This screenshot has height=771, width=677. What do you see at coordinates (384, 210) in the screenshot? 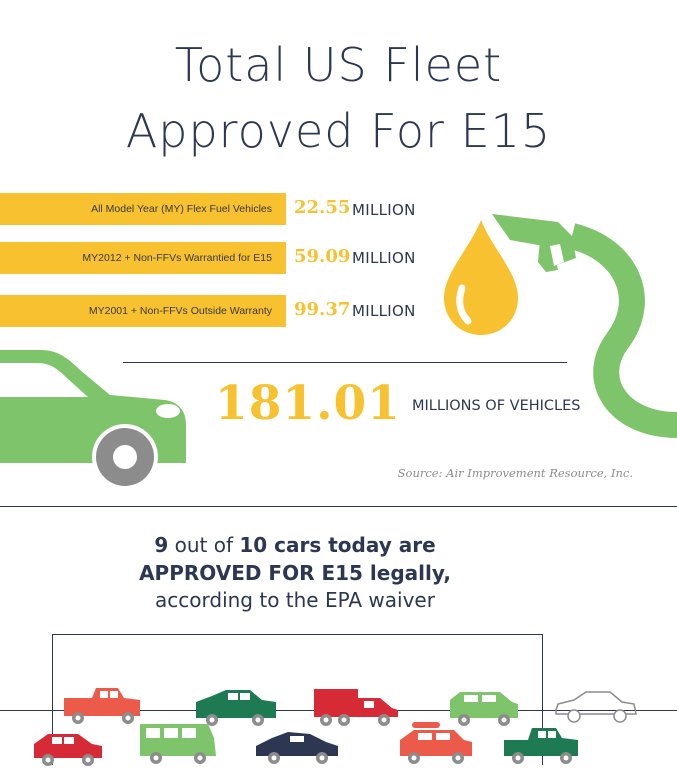
I see `bar-ffv-unit: MILLION` at bounding box center [384, 210].